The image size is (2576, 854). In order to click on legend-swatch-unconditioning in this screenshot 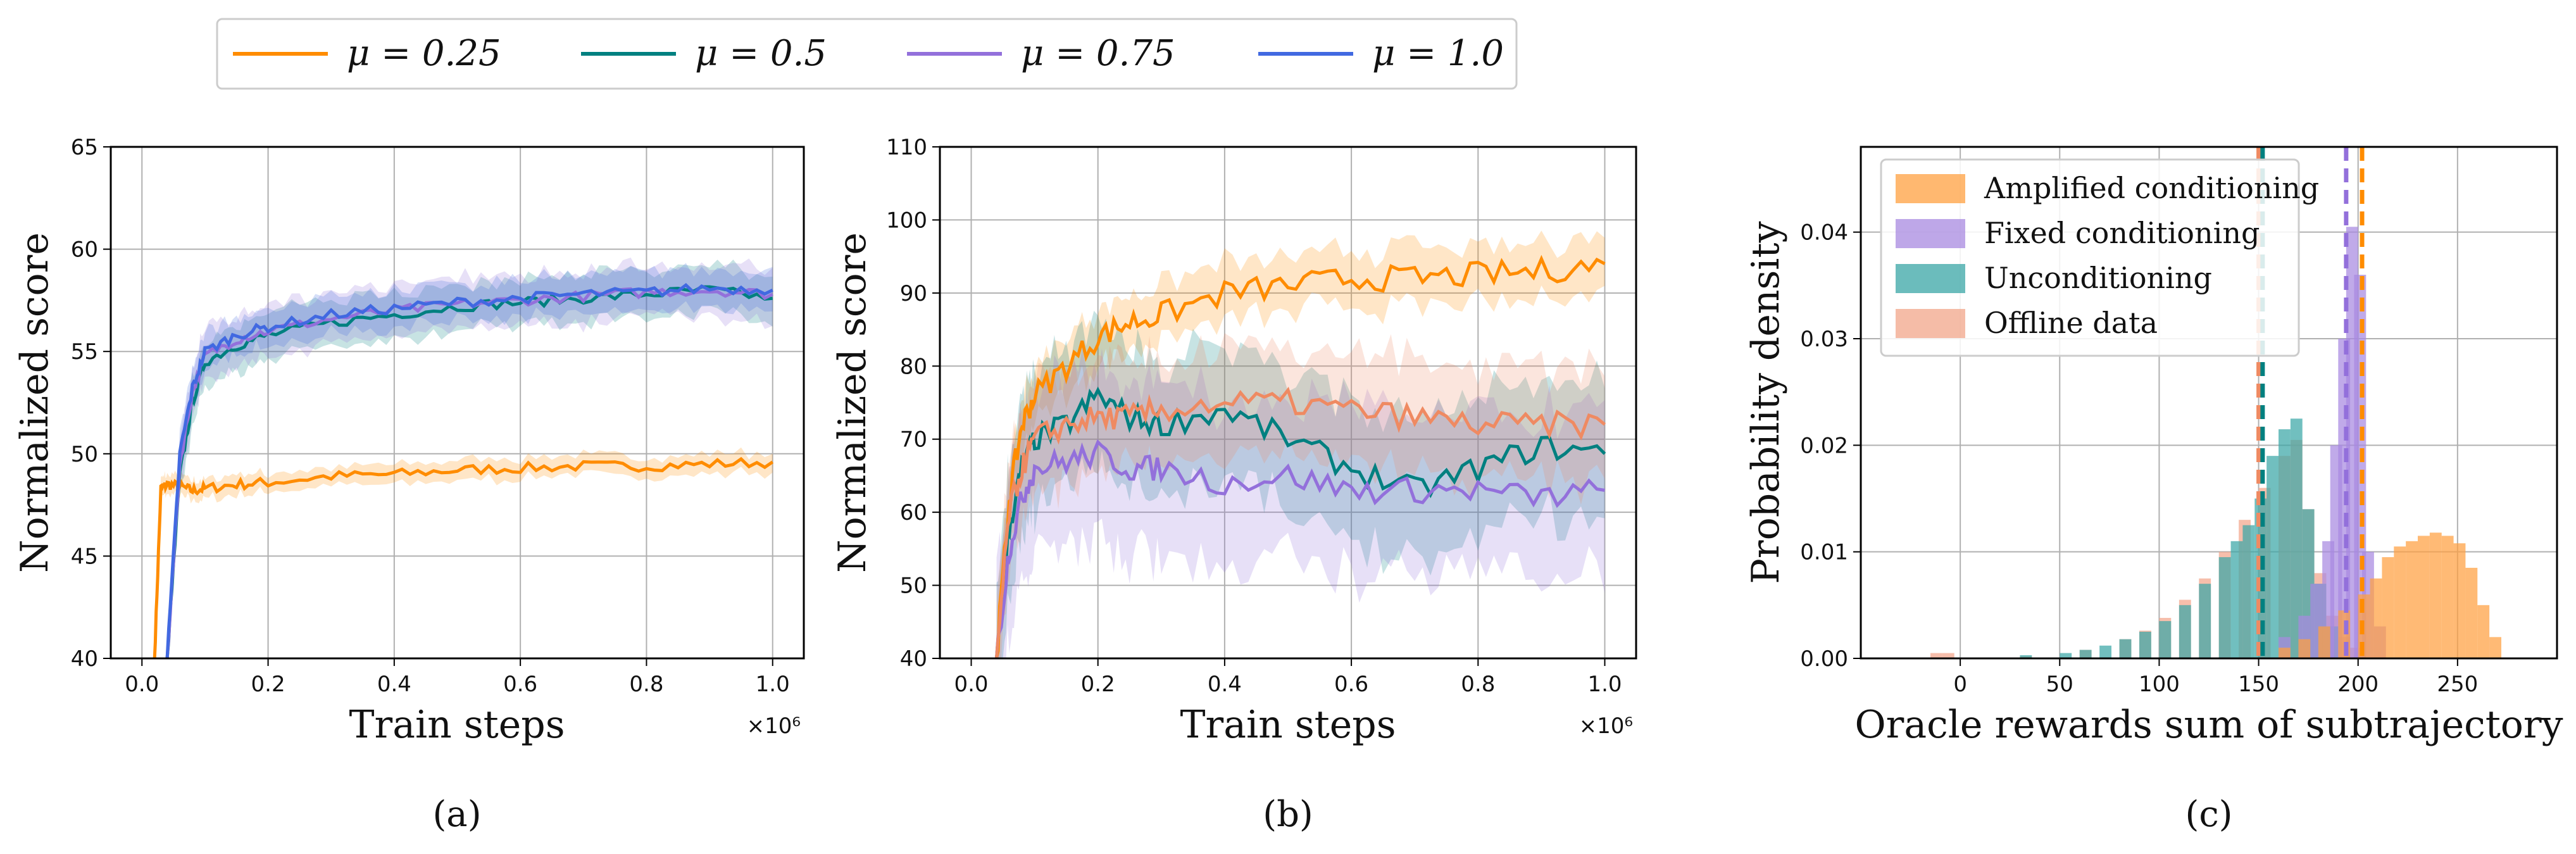, I will do `click(1931, 278)`.